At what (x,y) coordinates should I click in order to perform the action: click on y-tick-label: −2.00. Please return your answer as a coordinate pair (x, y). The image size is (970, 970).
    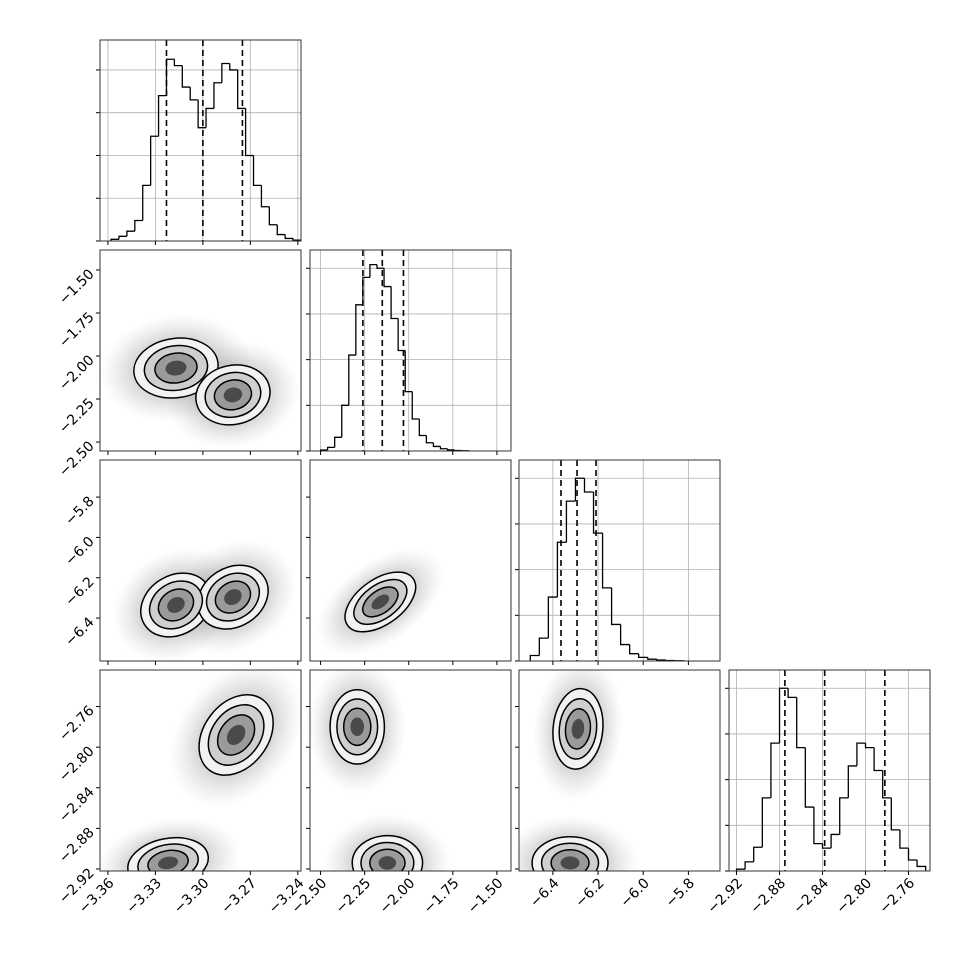
    Looking at the image, I should click on (77, 373).